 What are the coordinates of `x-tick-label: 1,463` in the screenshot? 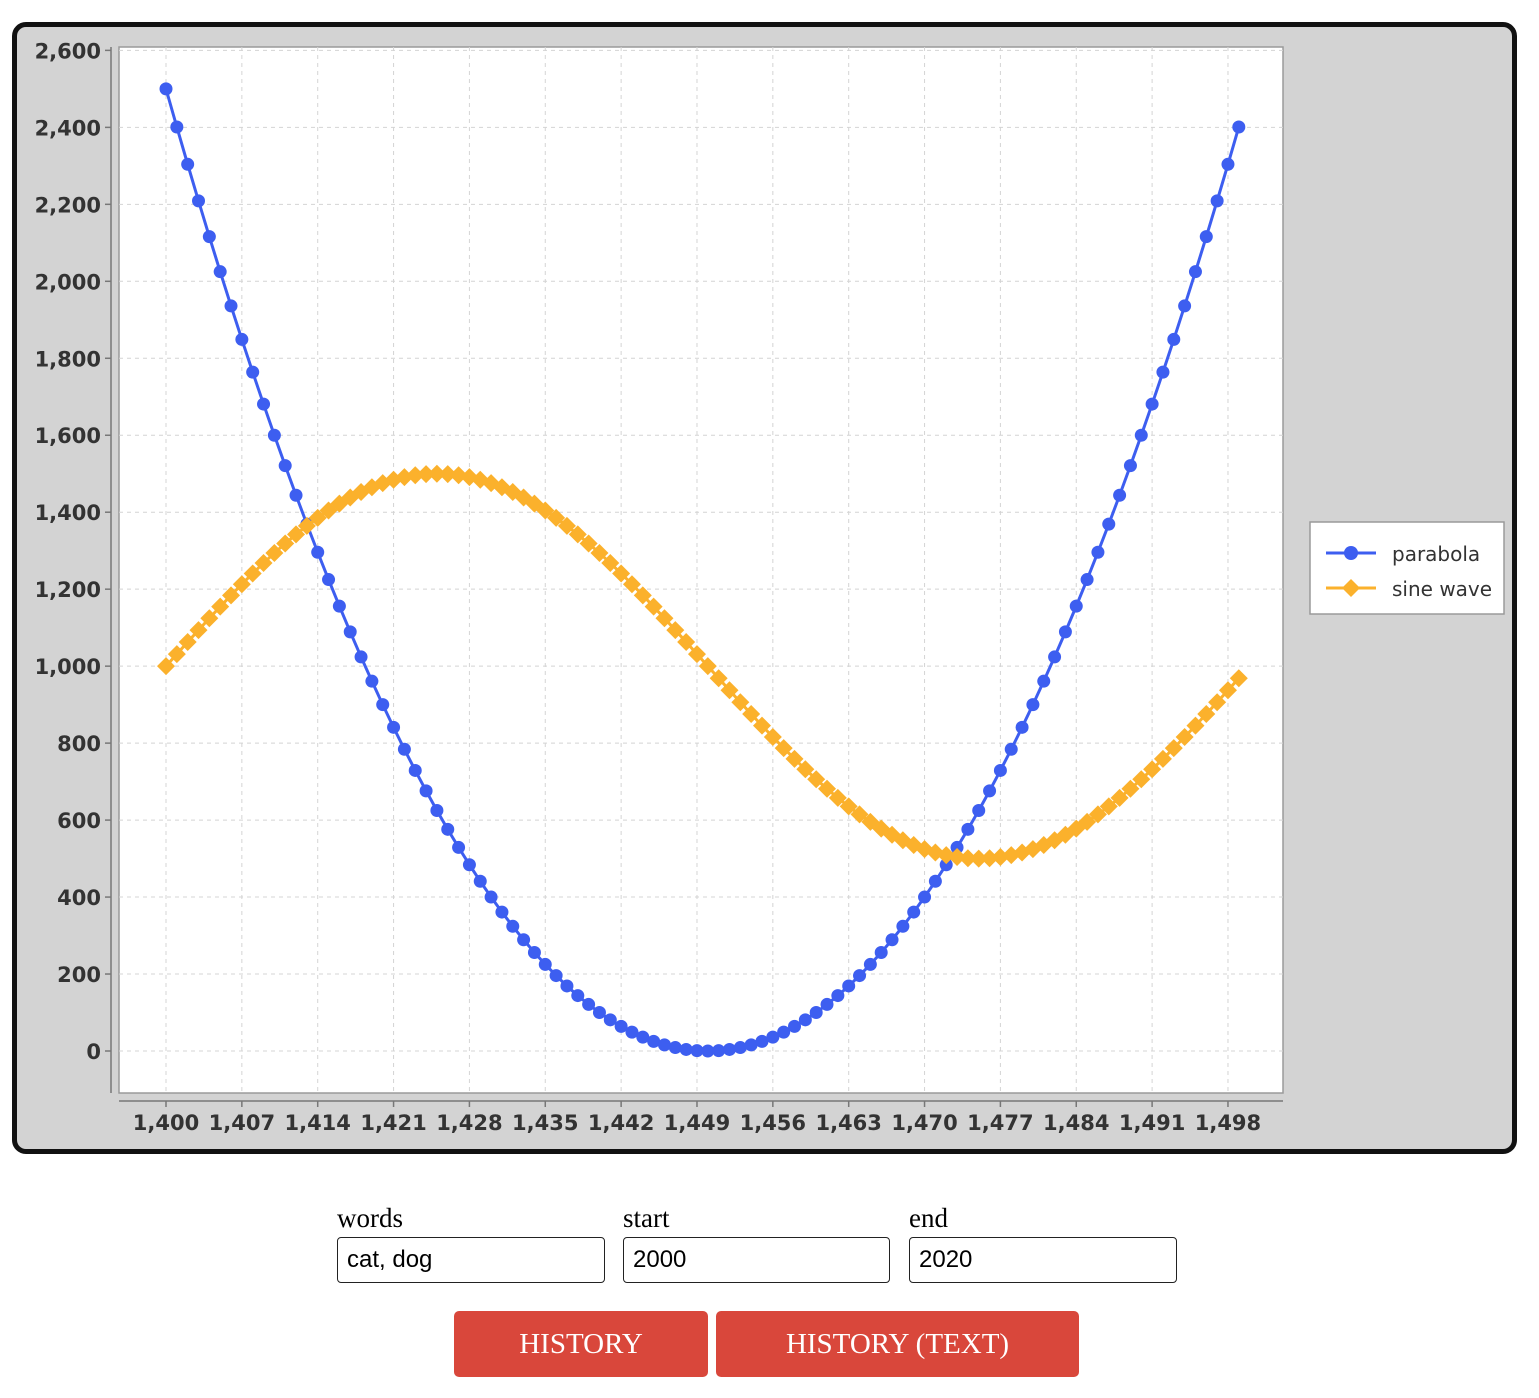 It's located at (848, 1123).